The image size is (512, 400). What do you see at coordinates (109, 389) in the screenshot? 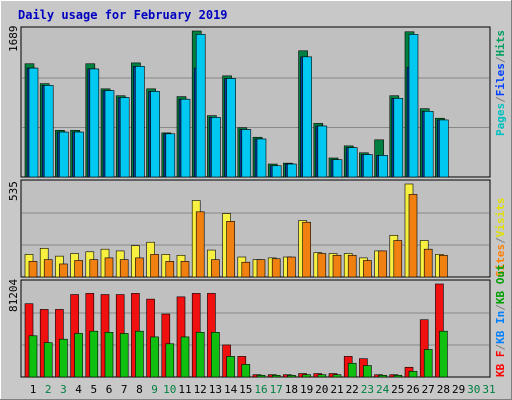
I see `x-tick-label: 6` at bounding box center [109, 389].